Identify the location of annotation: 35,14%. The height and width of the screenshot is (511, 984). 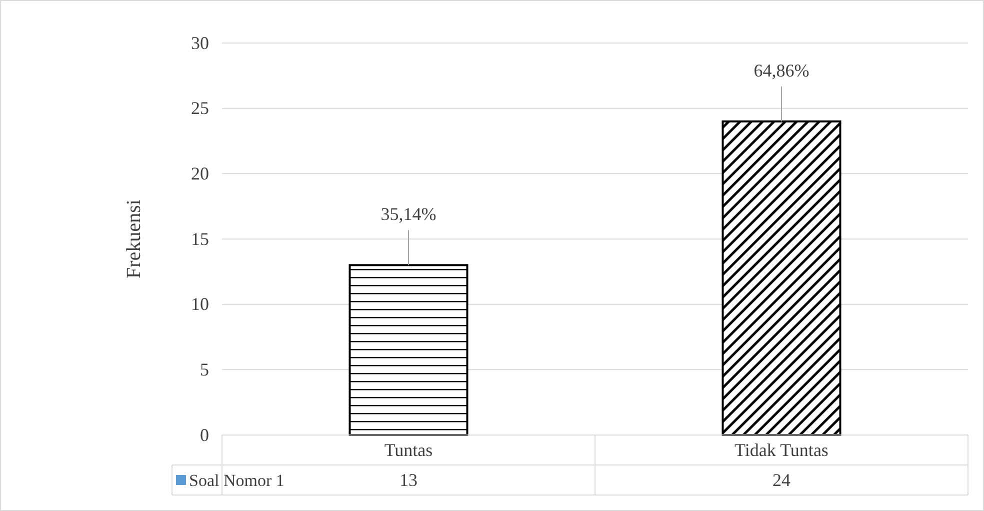
(408, 214).